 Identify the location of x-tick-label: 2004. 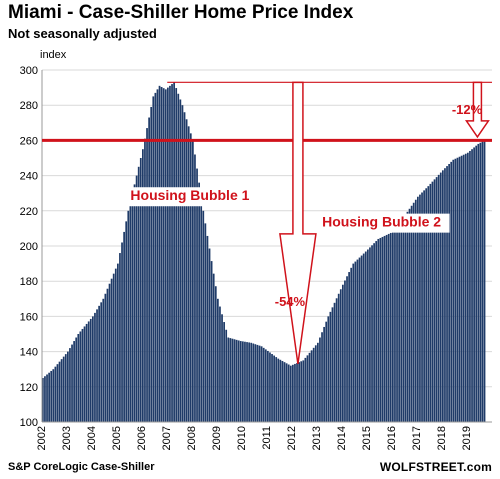
(92, 438).